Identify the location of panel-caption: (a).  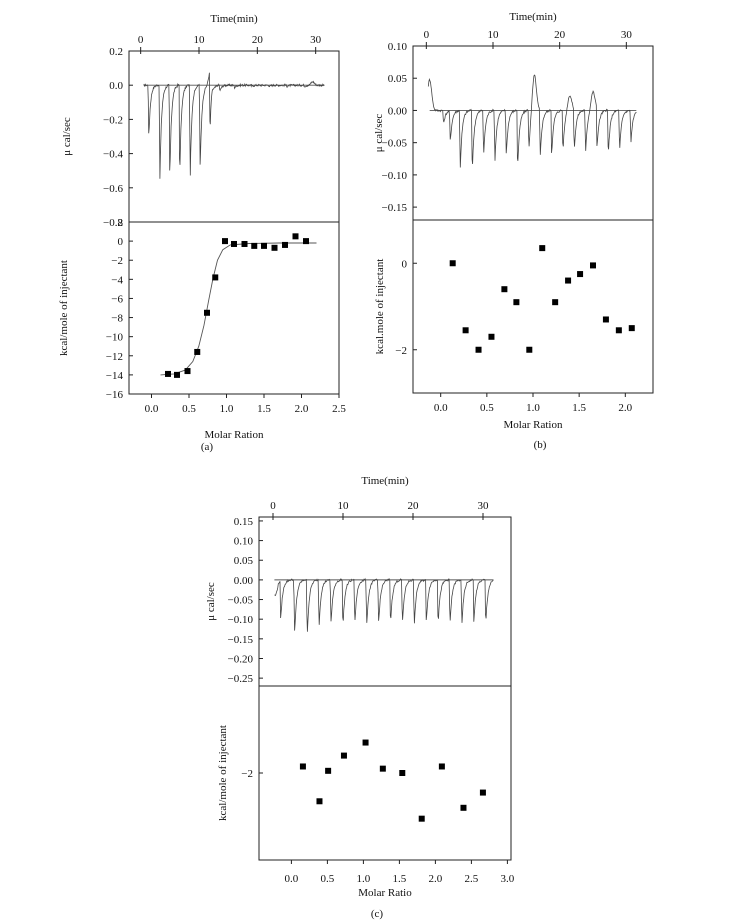
(207, 447).